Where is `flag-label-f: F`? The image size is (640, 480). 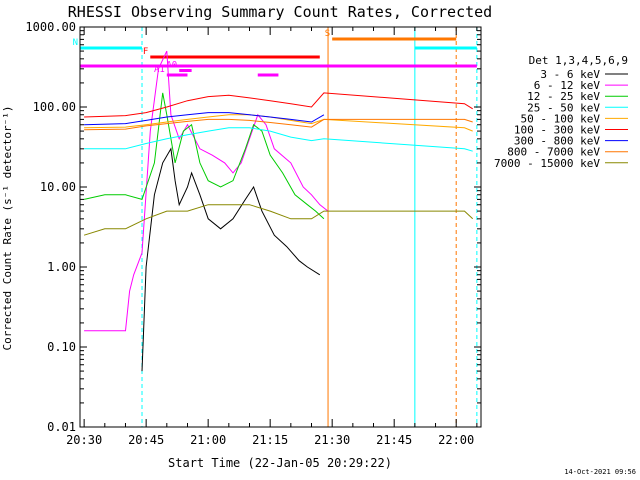 flag-label-f: F is located at coordinates (145, 52).